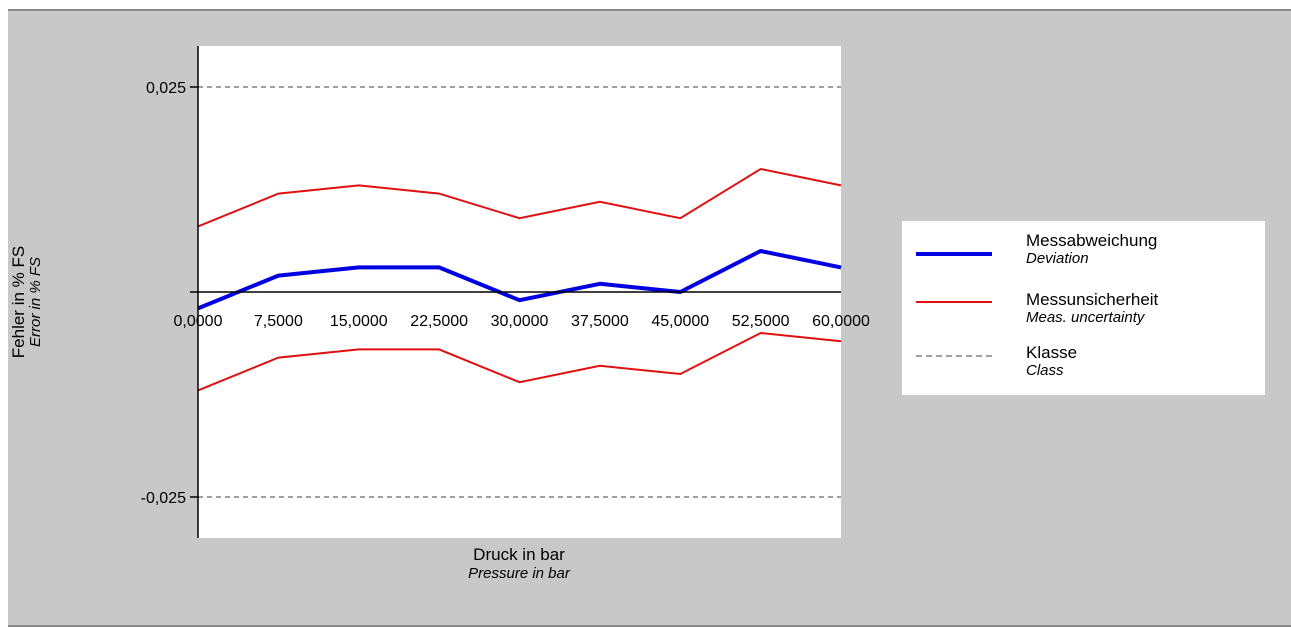  Describe the element at coordinates (519, 573) in the screenshot. I see `x-axis-label-sub: Pressure in bar` at that location.